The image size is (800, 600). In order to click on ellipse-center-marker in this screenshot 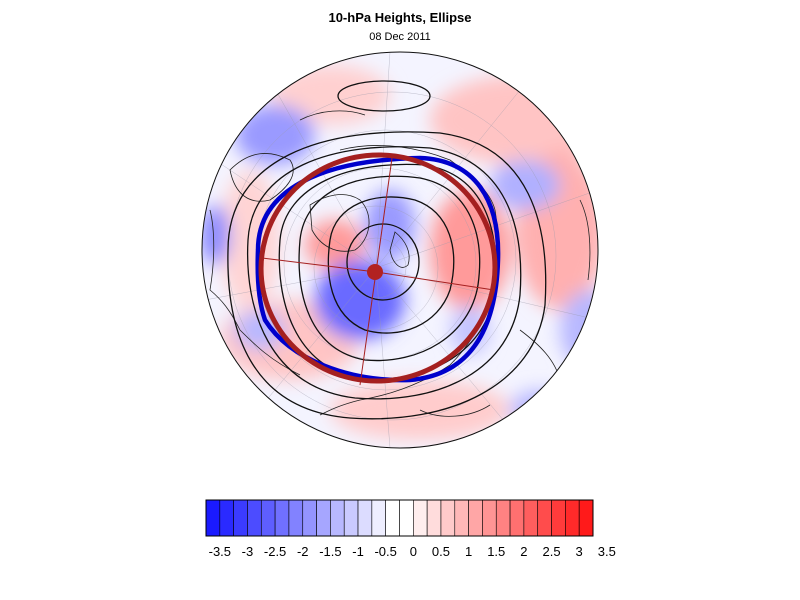, I will do `click(375, 272)`.